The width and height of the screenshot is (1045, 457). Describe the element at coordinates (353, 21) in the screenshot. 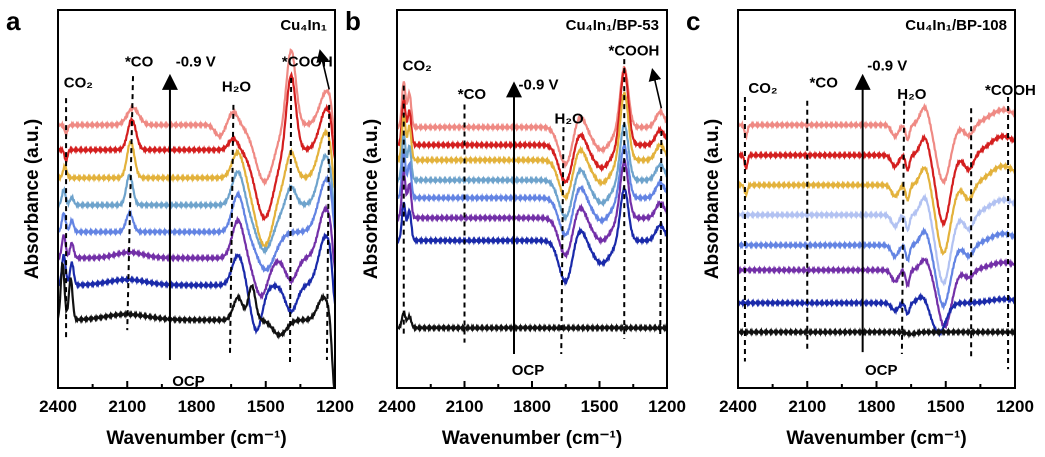

I see `panel-letter: b` at that location.